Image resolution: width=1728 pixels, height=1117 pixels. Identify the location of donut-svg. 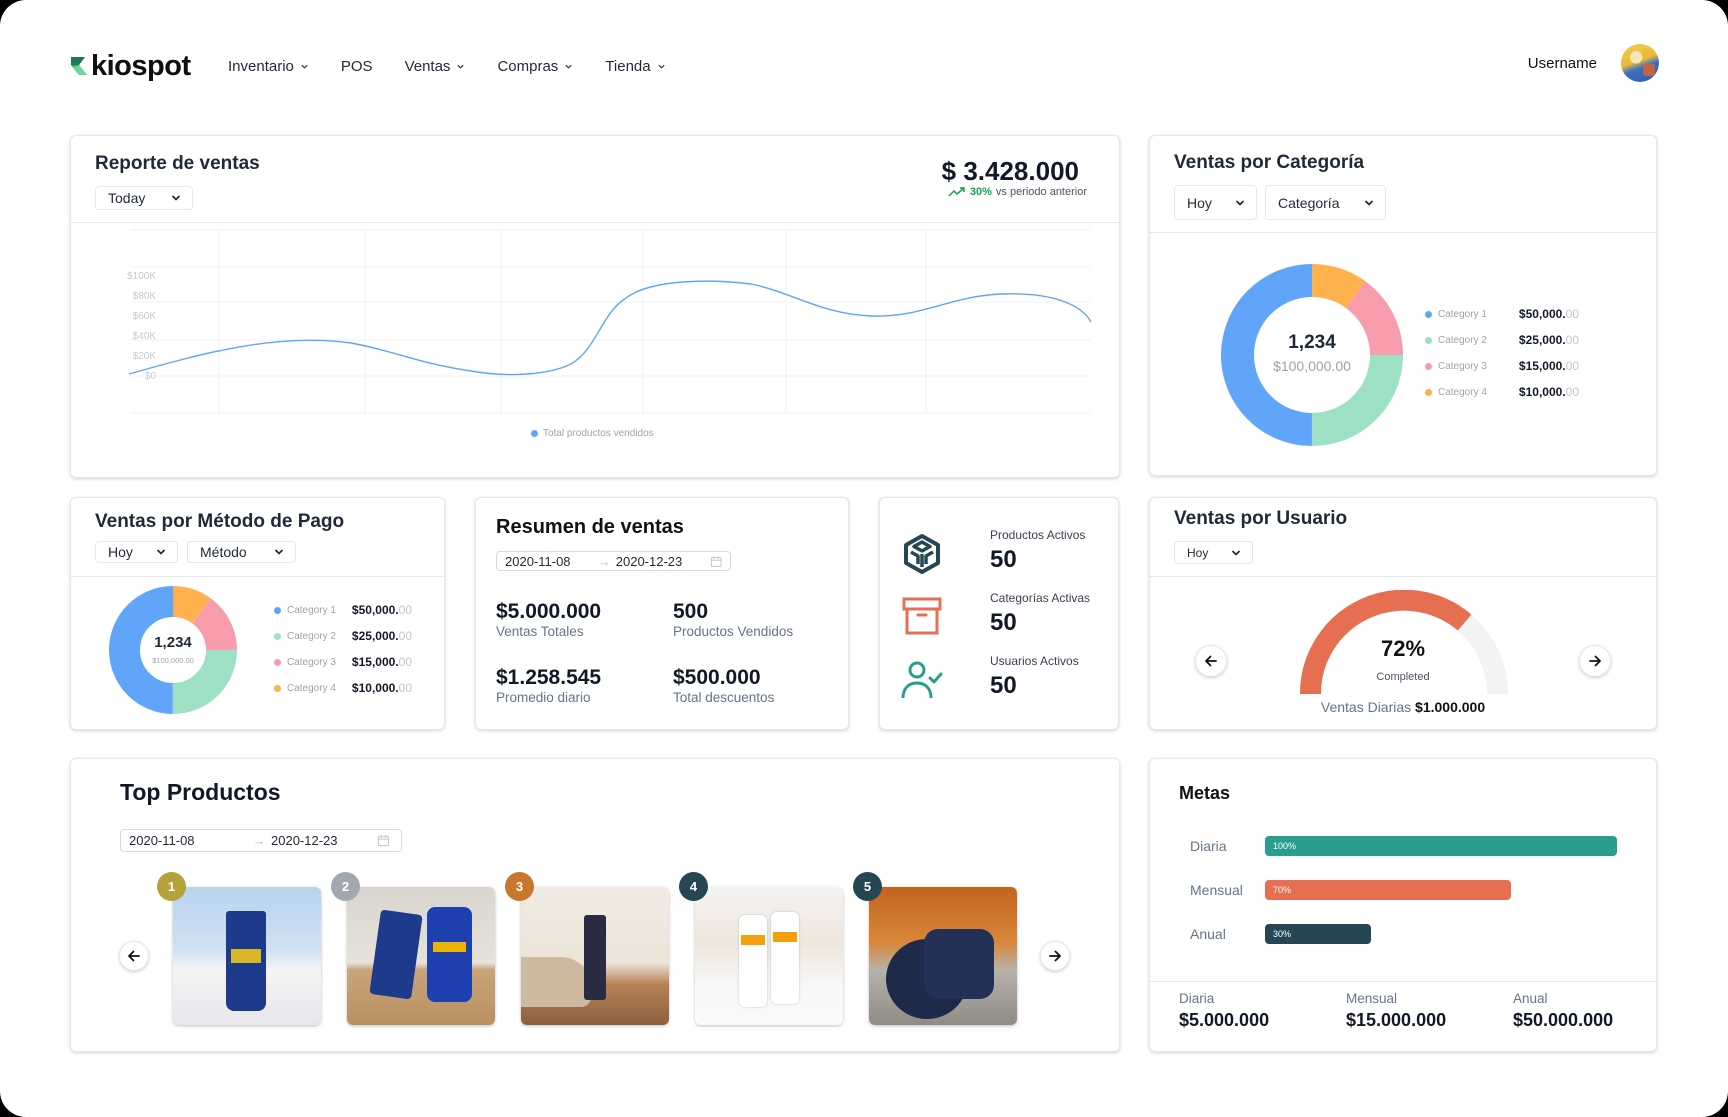
(1312, 355).